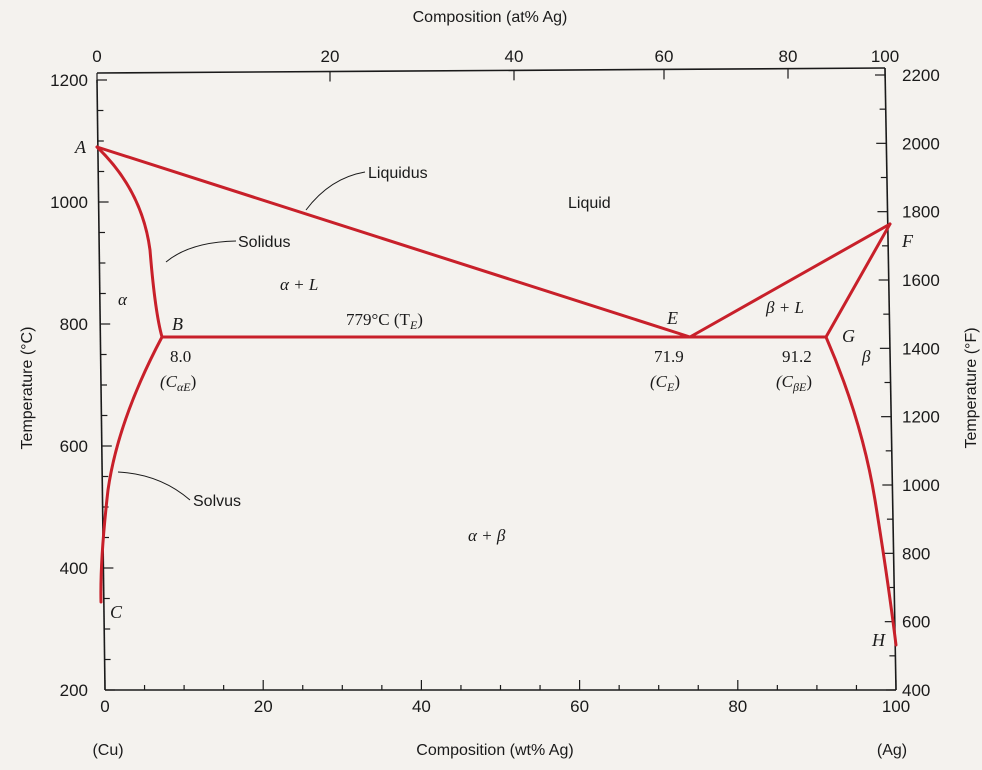 The image size is (982, 770). Describe the element at coordinates (413, 325) in the screenshot. I see `eutectic-temperature-sub: E` at that location.